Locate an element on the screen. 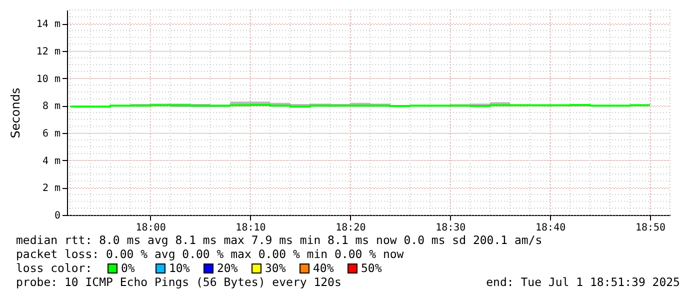 This screenshot has width=697, height=297. x-tick-label: 18:20 is located at coordinates (351, 228).